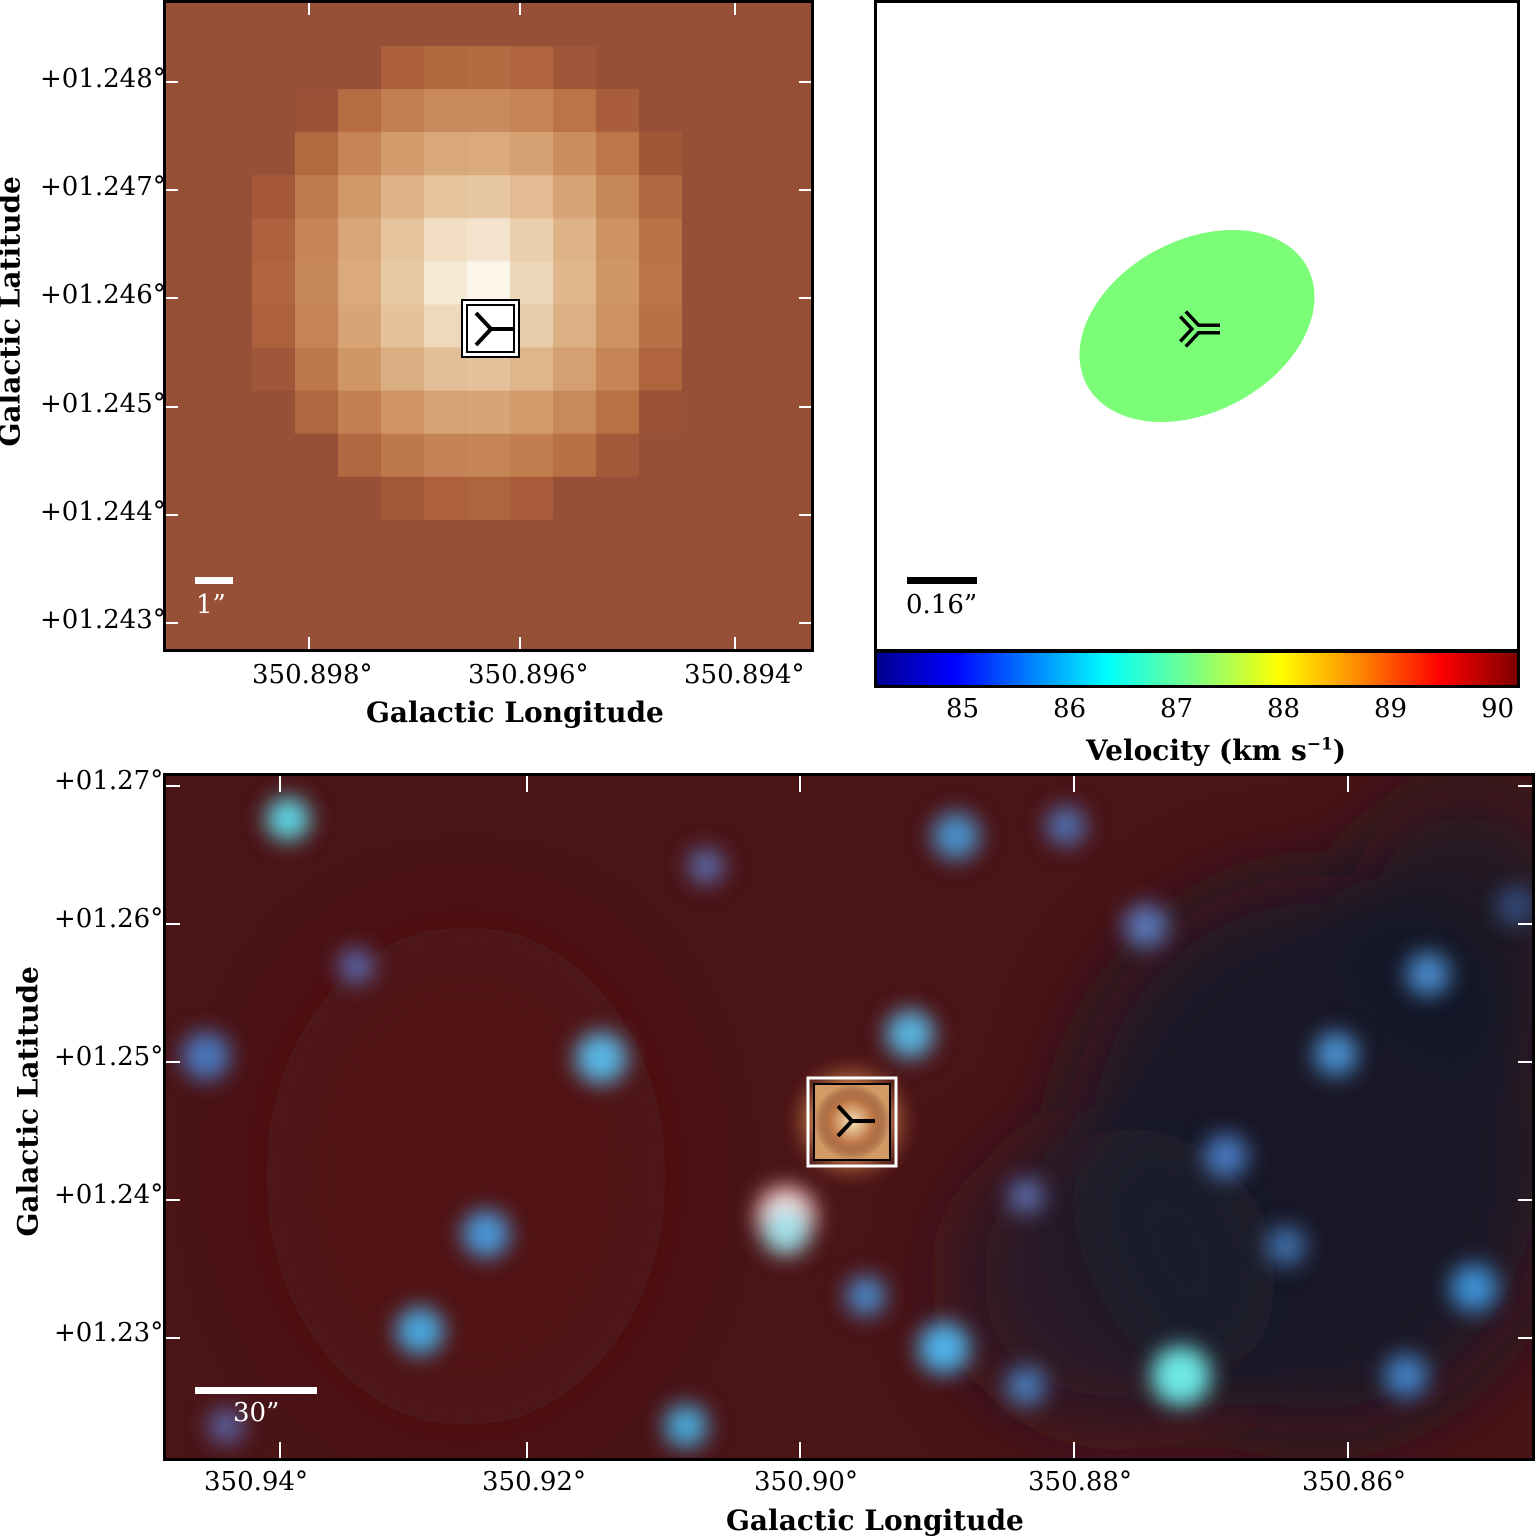 Image resolution: width=1536 pixels, height=1538 pixels. I want to click on x-tick-label: 350.894°, so click(744, 675).